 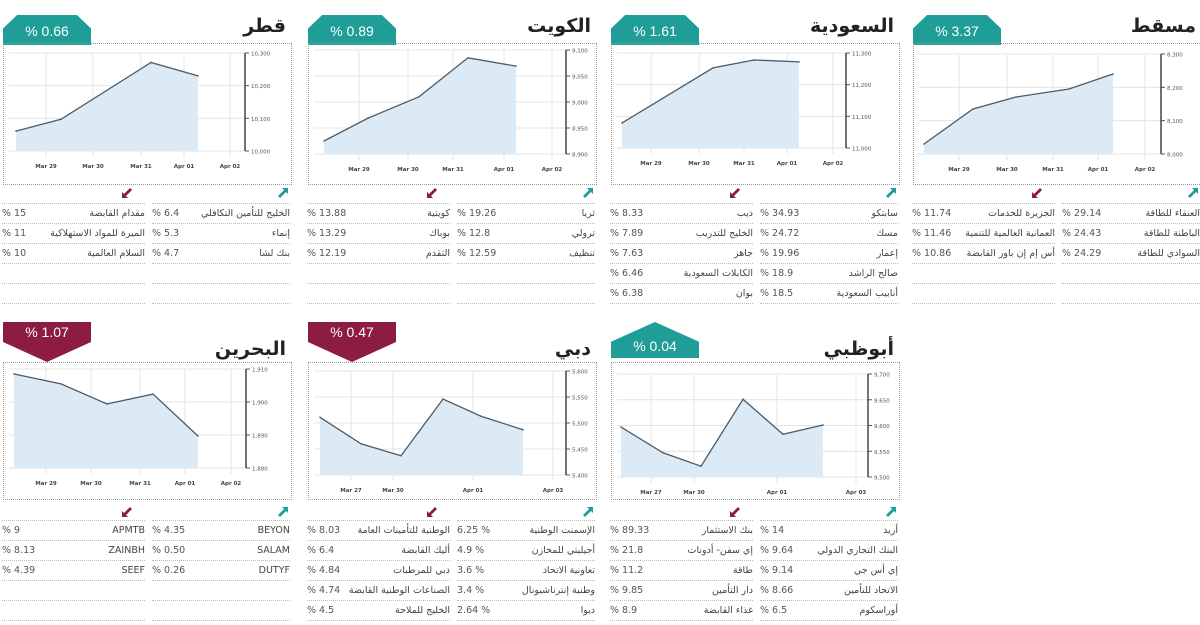 What do you see at coordinates (221, 234) in the screenshot?
I see `stock-row: إنماء % 5.3` at bounding box center [221, 234].